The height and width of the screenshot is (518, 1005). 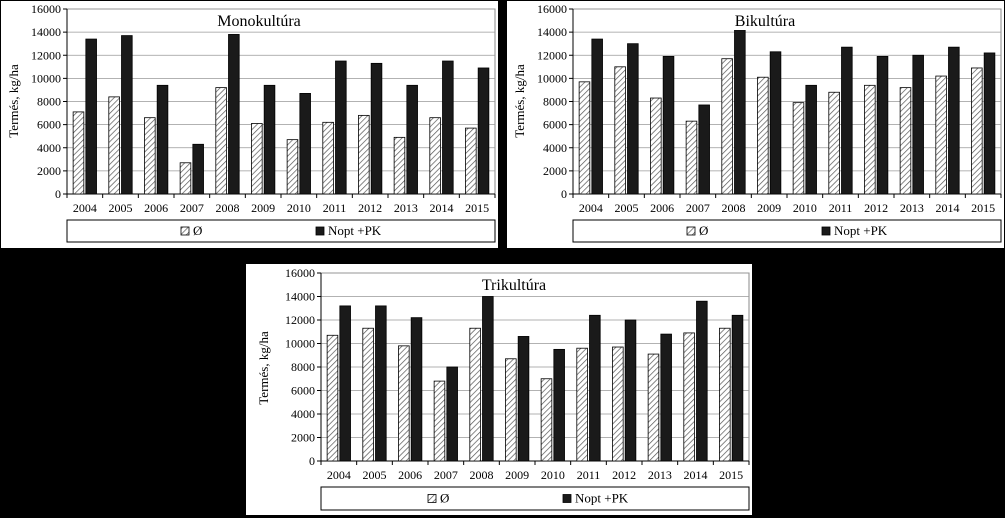 I want to click on chart-title: Trikultúra, so click(x=514, y=285).